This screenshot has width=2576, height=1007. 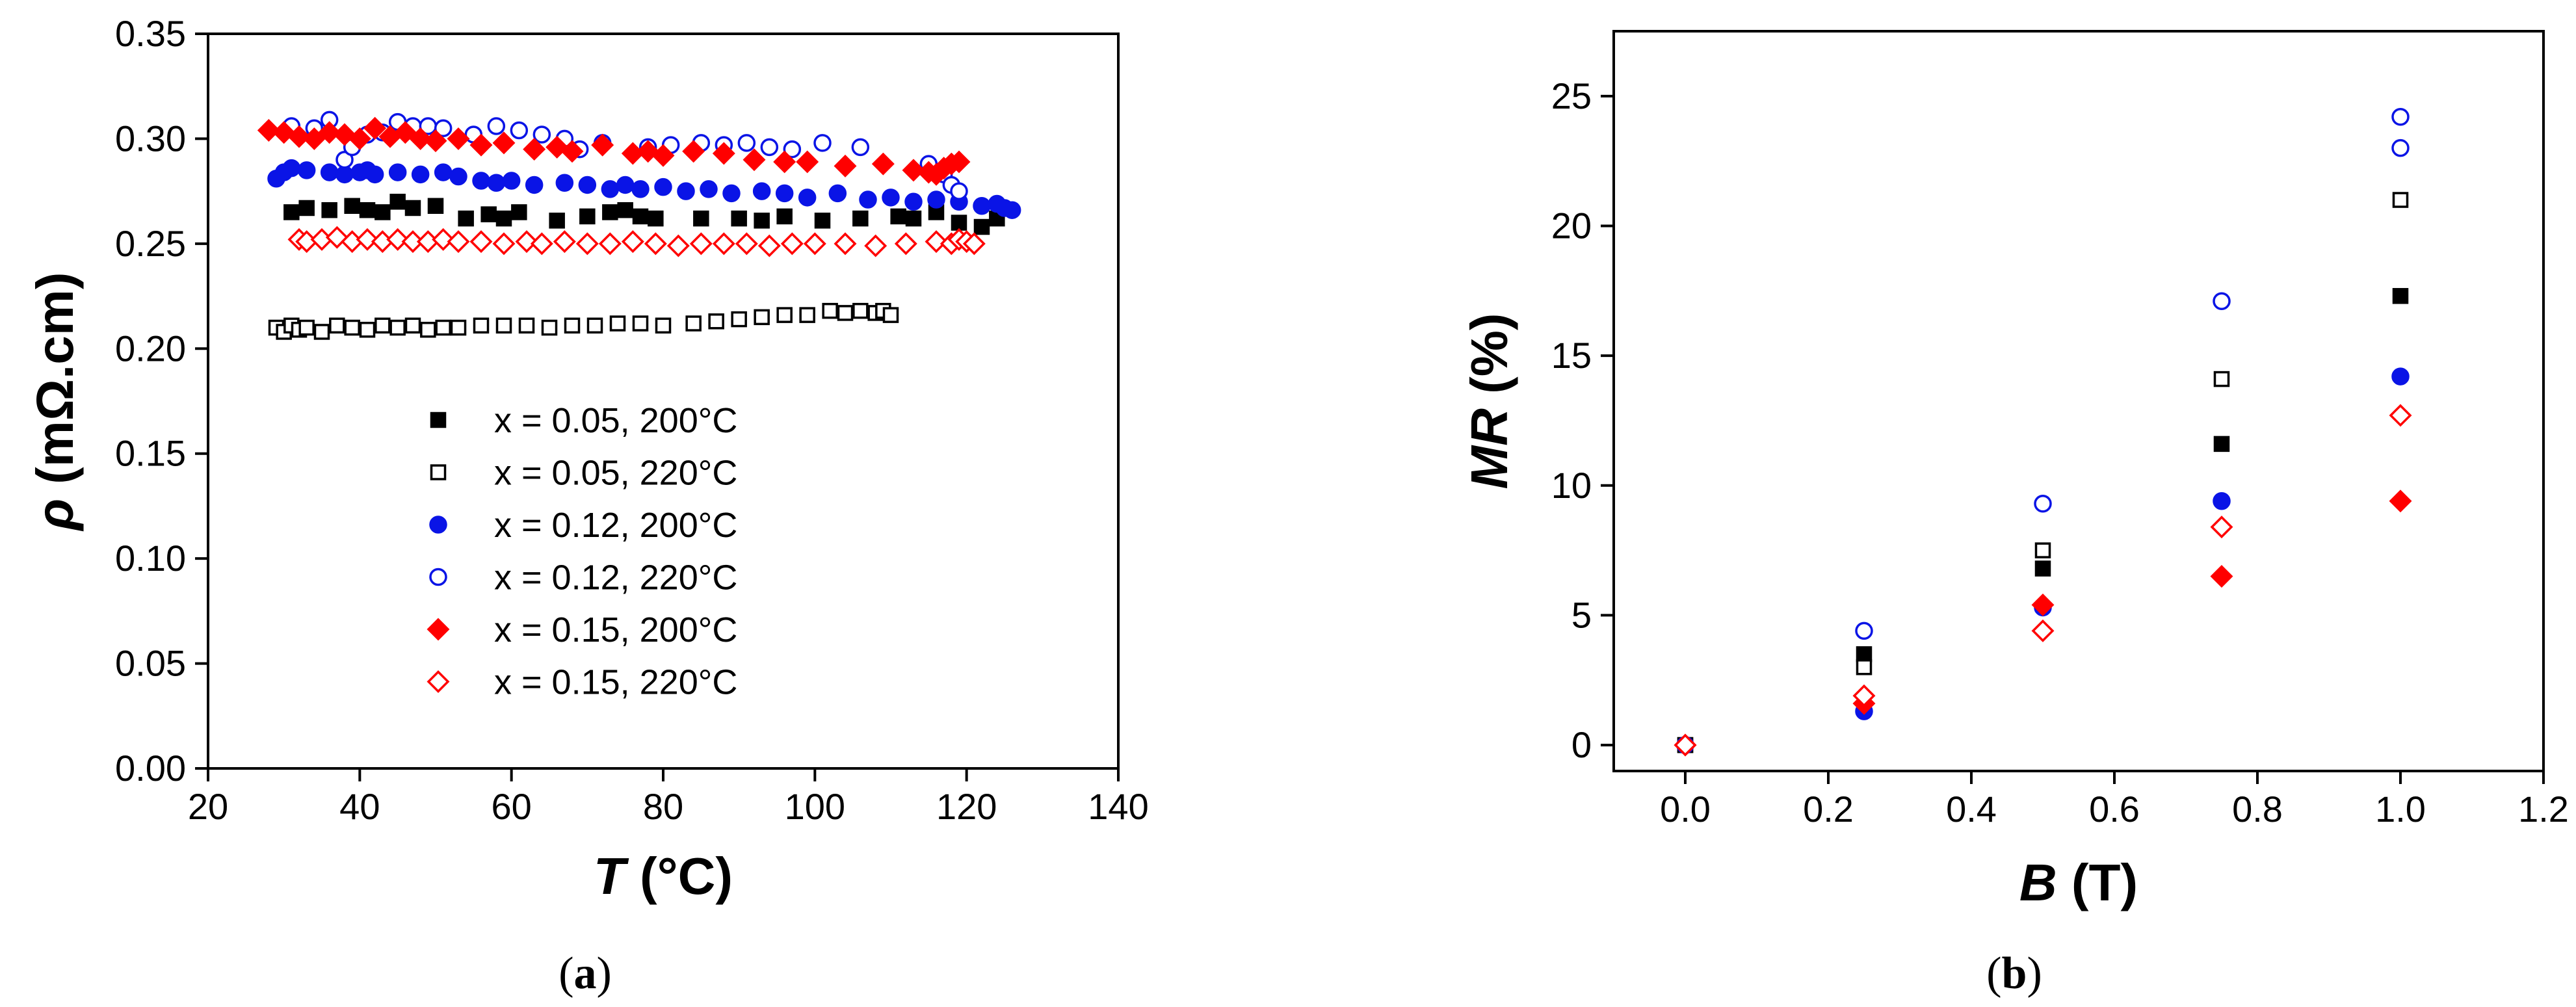 What do you see at coordinates (2014, 973) in the screenshot?
I see `panel-b-label-letter: b` at bounding box center [2014, 973].